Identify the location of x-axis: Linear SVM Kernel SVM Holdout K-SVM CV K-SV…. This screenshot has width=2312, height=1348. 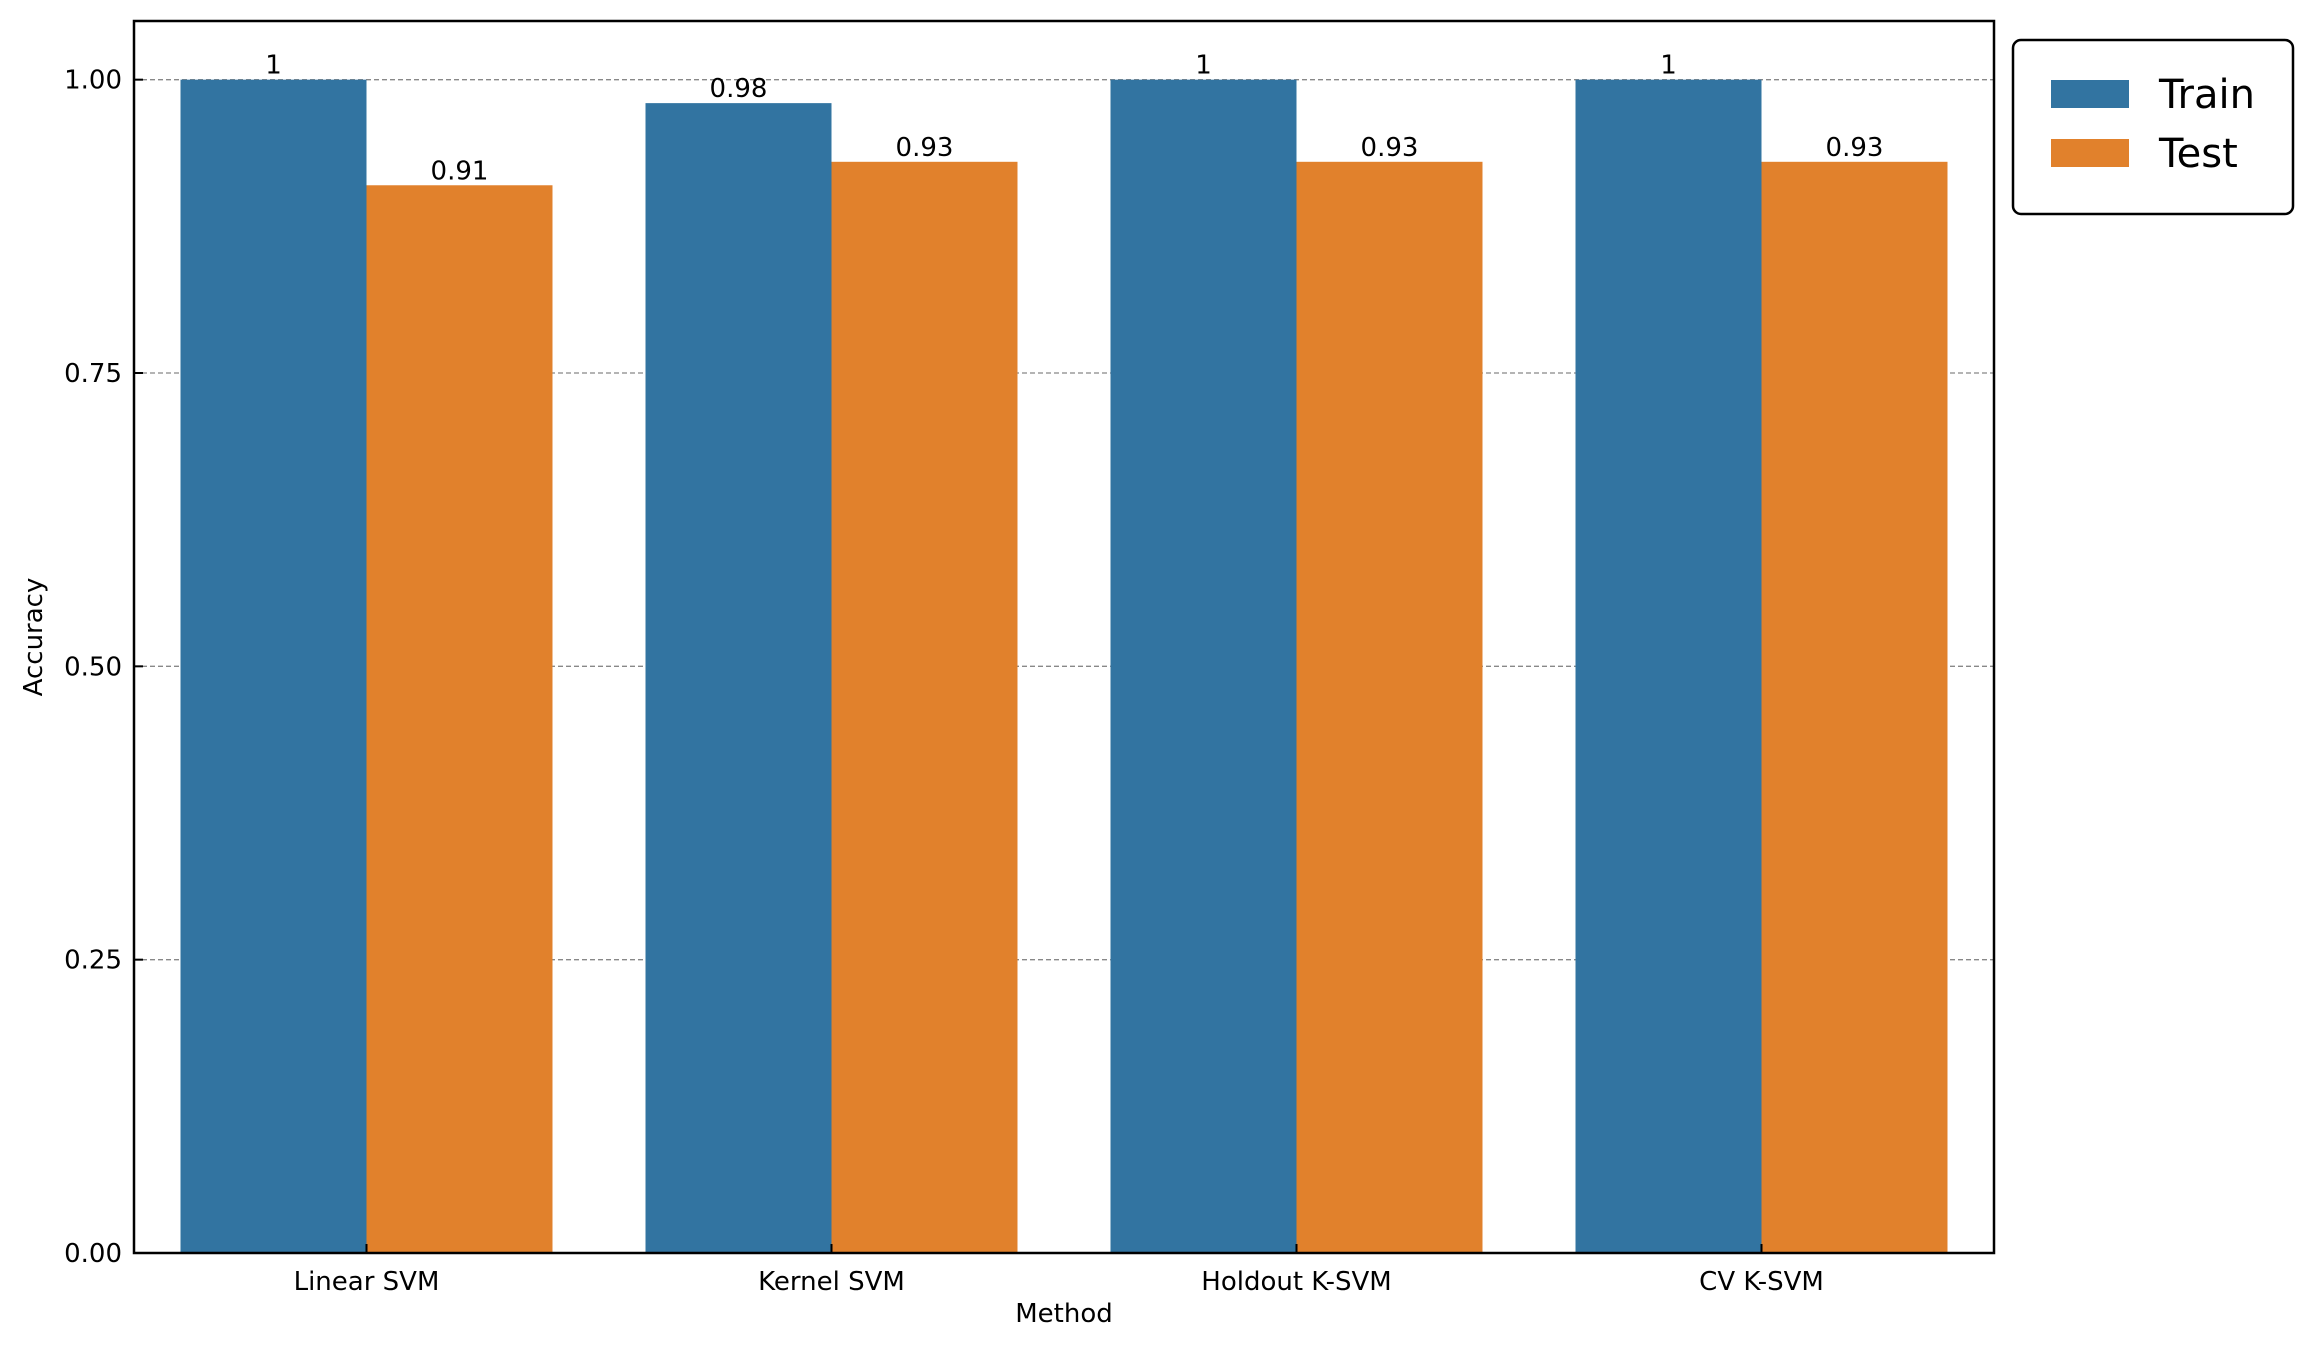
(1059, 1270).